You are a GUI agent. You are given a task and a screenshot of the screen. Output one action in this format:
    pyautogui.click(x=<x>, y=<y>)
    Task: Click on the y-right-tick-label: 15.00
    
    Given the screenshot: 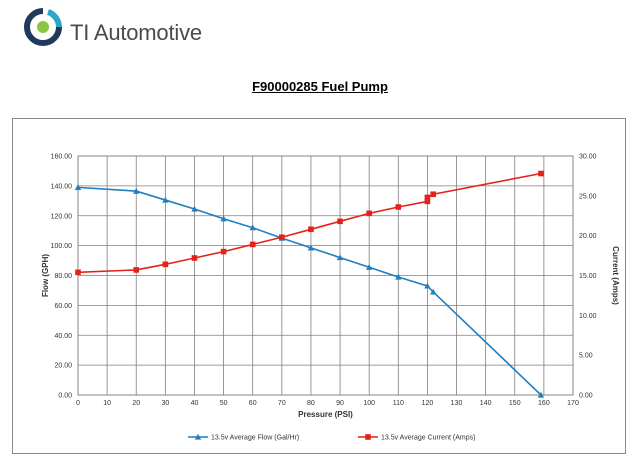 What is the action you would take?
    pyautogui.click(x=588, y=276)
    